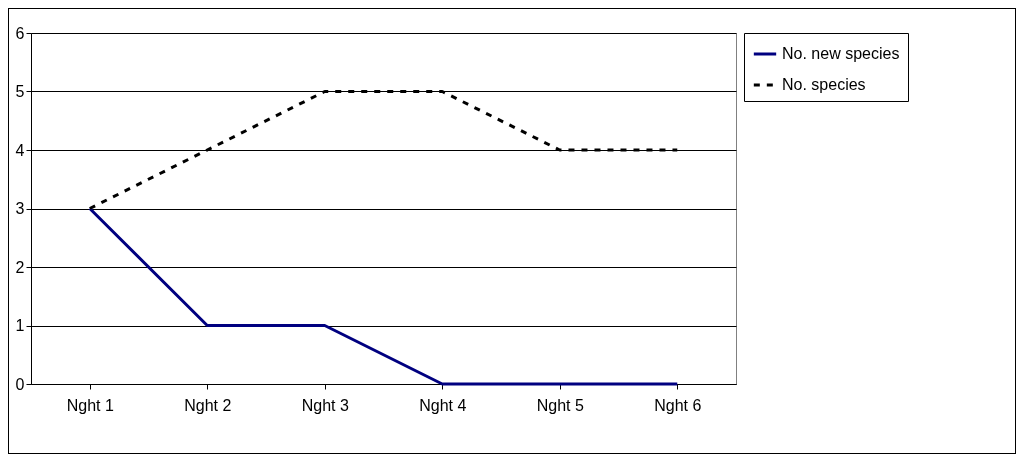 Image resolution: width=1027 pixels, height=467 pixels. What do you see at coordinates (824, 84) in the screenshot?
I see `legend-label: No. species` at bounding box center [824, 84].